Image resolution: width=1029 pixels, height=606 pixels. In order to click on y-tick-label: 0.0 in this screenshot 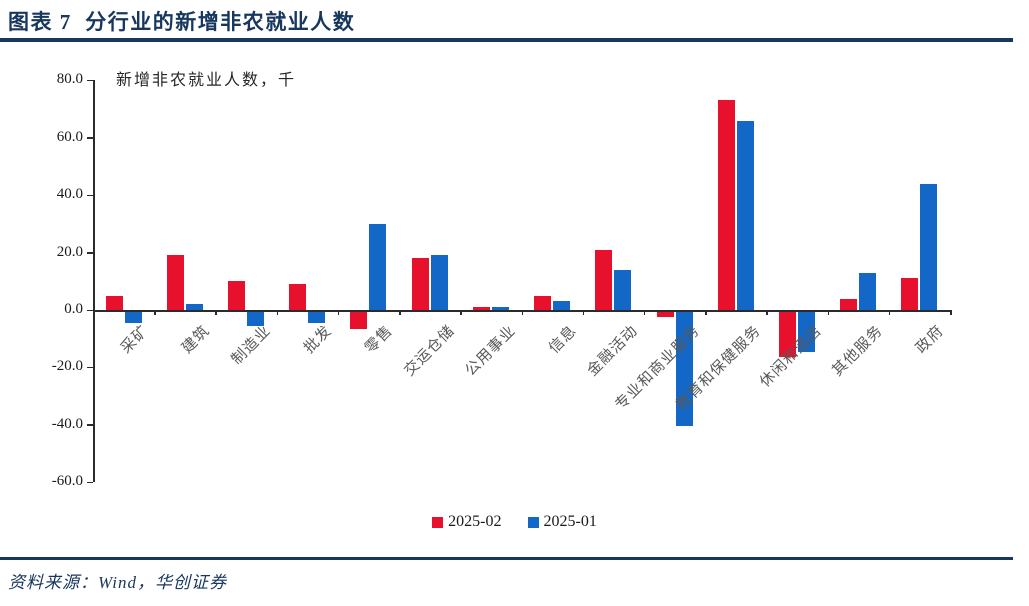, I will do `click(73, 309)`.